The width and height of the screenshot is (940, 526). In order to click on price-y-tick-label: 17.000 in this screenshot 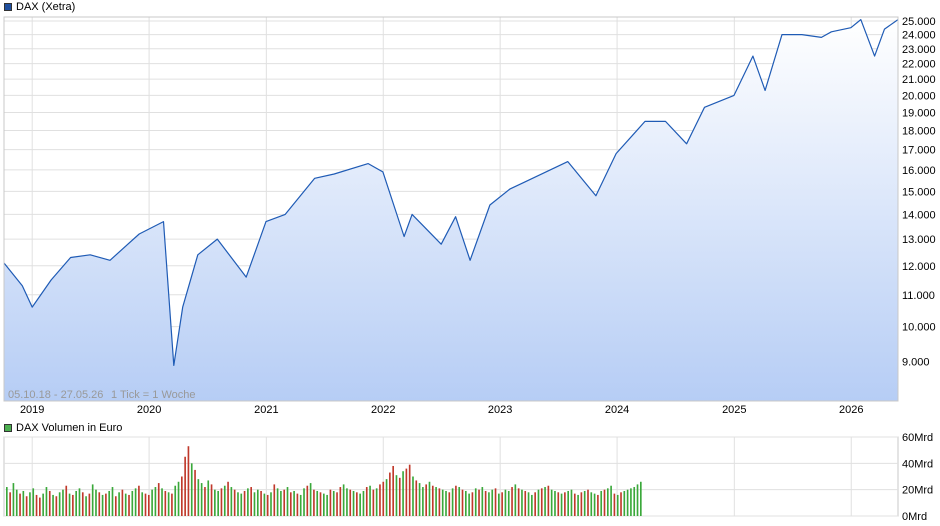, I will do `click(919, 151)`.